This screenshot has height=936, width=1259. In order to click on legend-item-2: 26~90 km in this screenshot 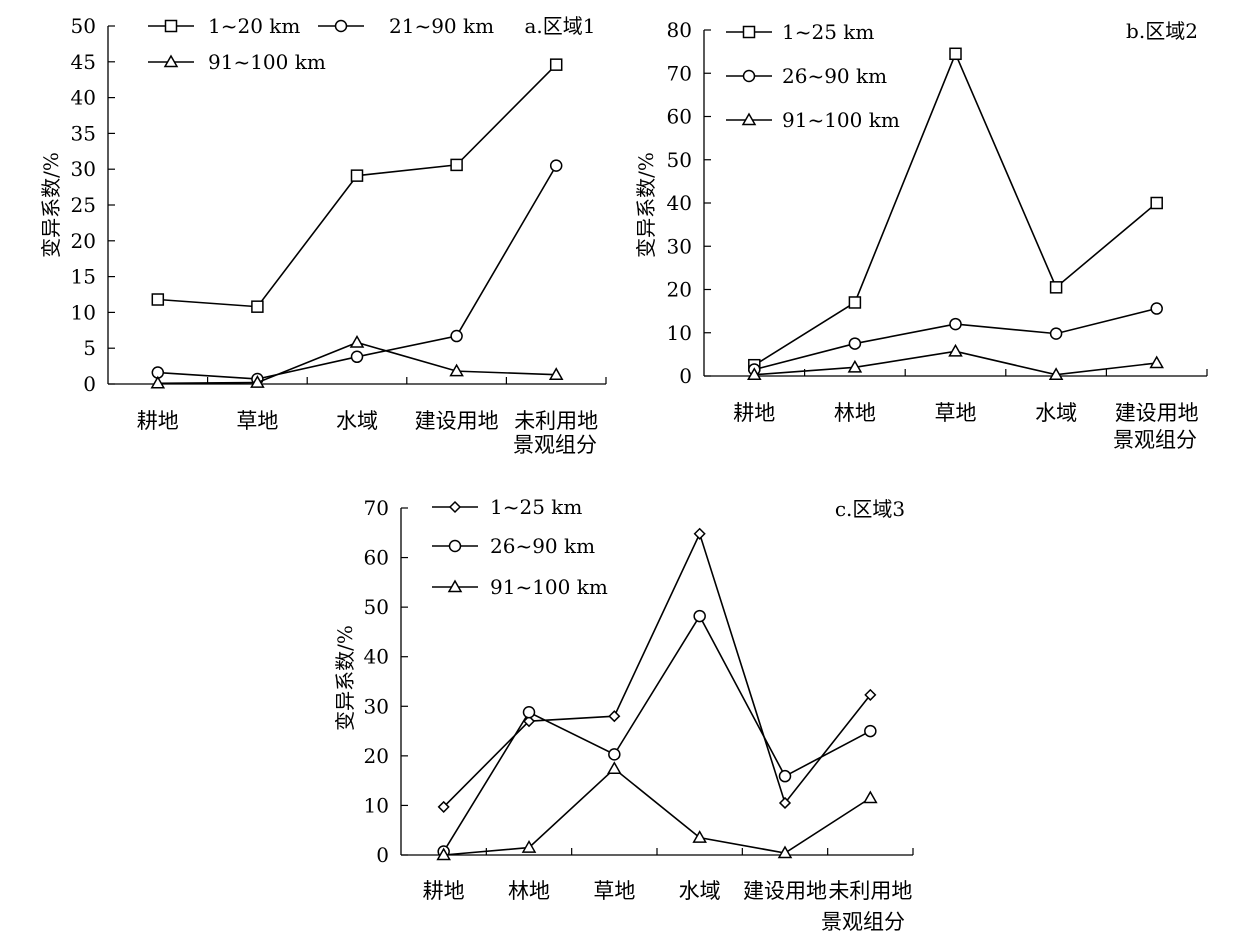, I will do `click(513, 546)`.